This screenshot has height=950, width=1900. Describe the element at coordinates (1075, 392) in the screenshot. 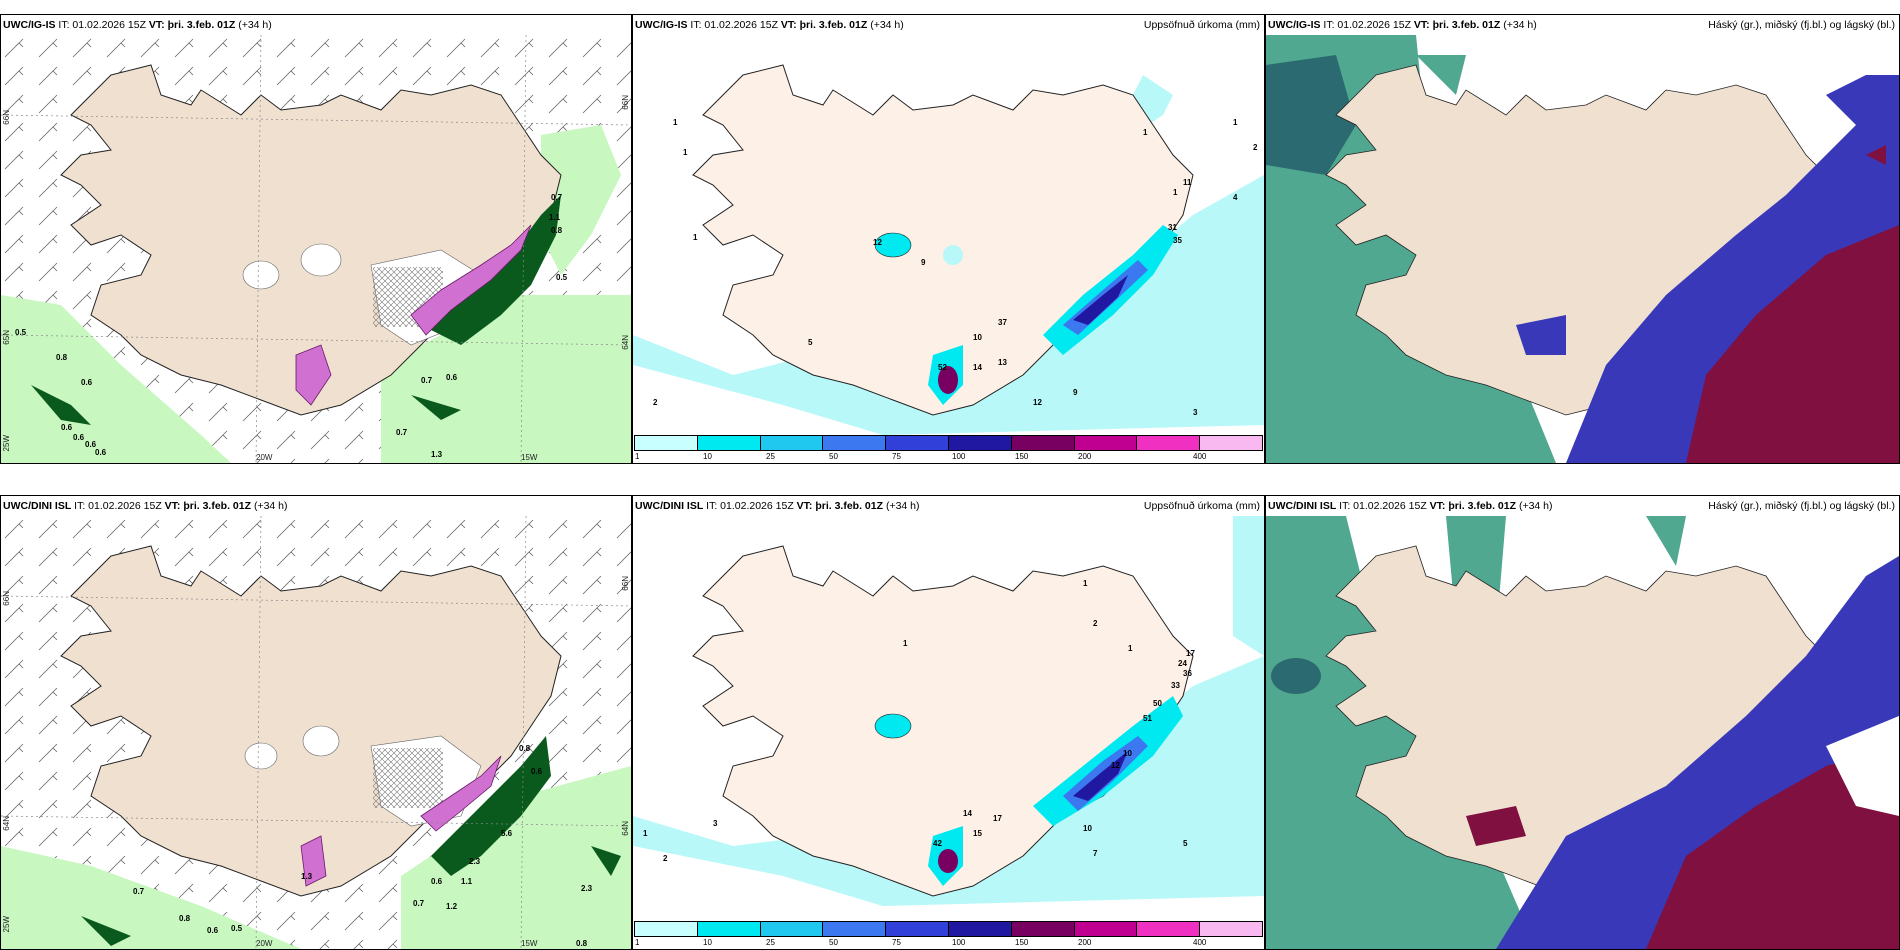

I see `value-label: 9` at that location.